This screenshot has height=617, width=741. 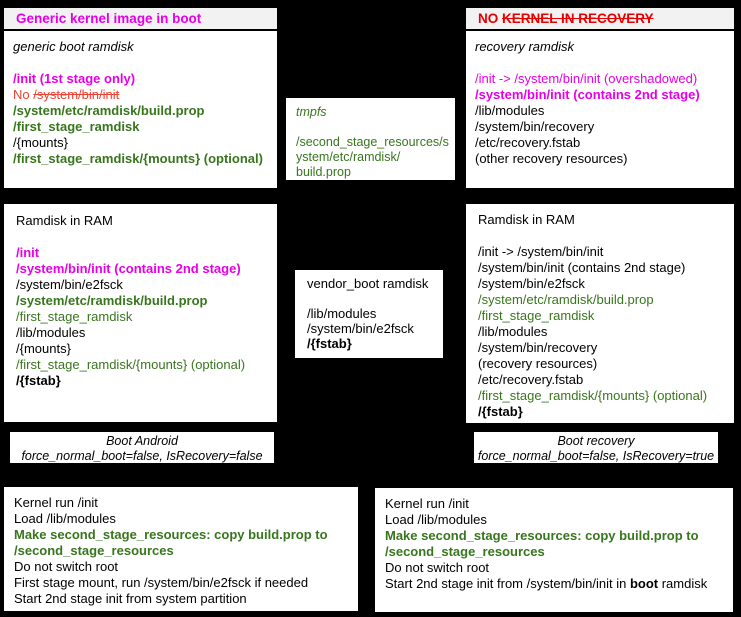 I want to click on text-line: Boot Android, so click(x=142, y=441).